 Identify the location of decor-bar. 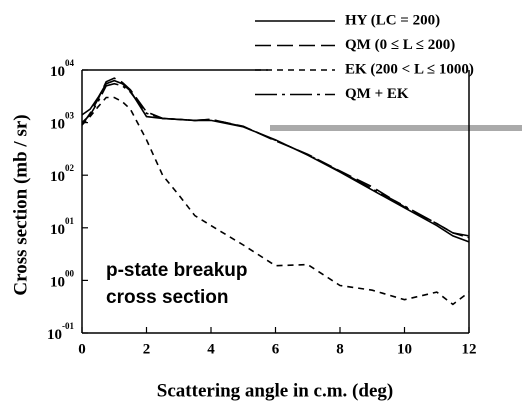
(396, 128).